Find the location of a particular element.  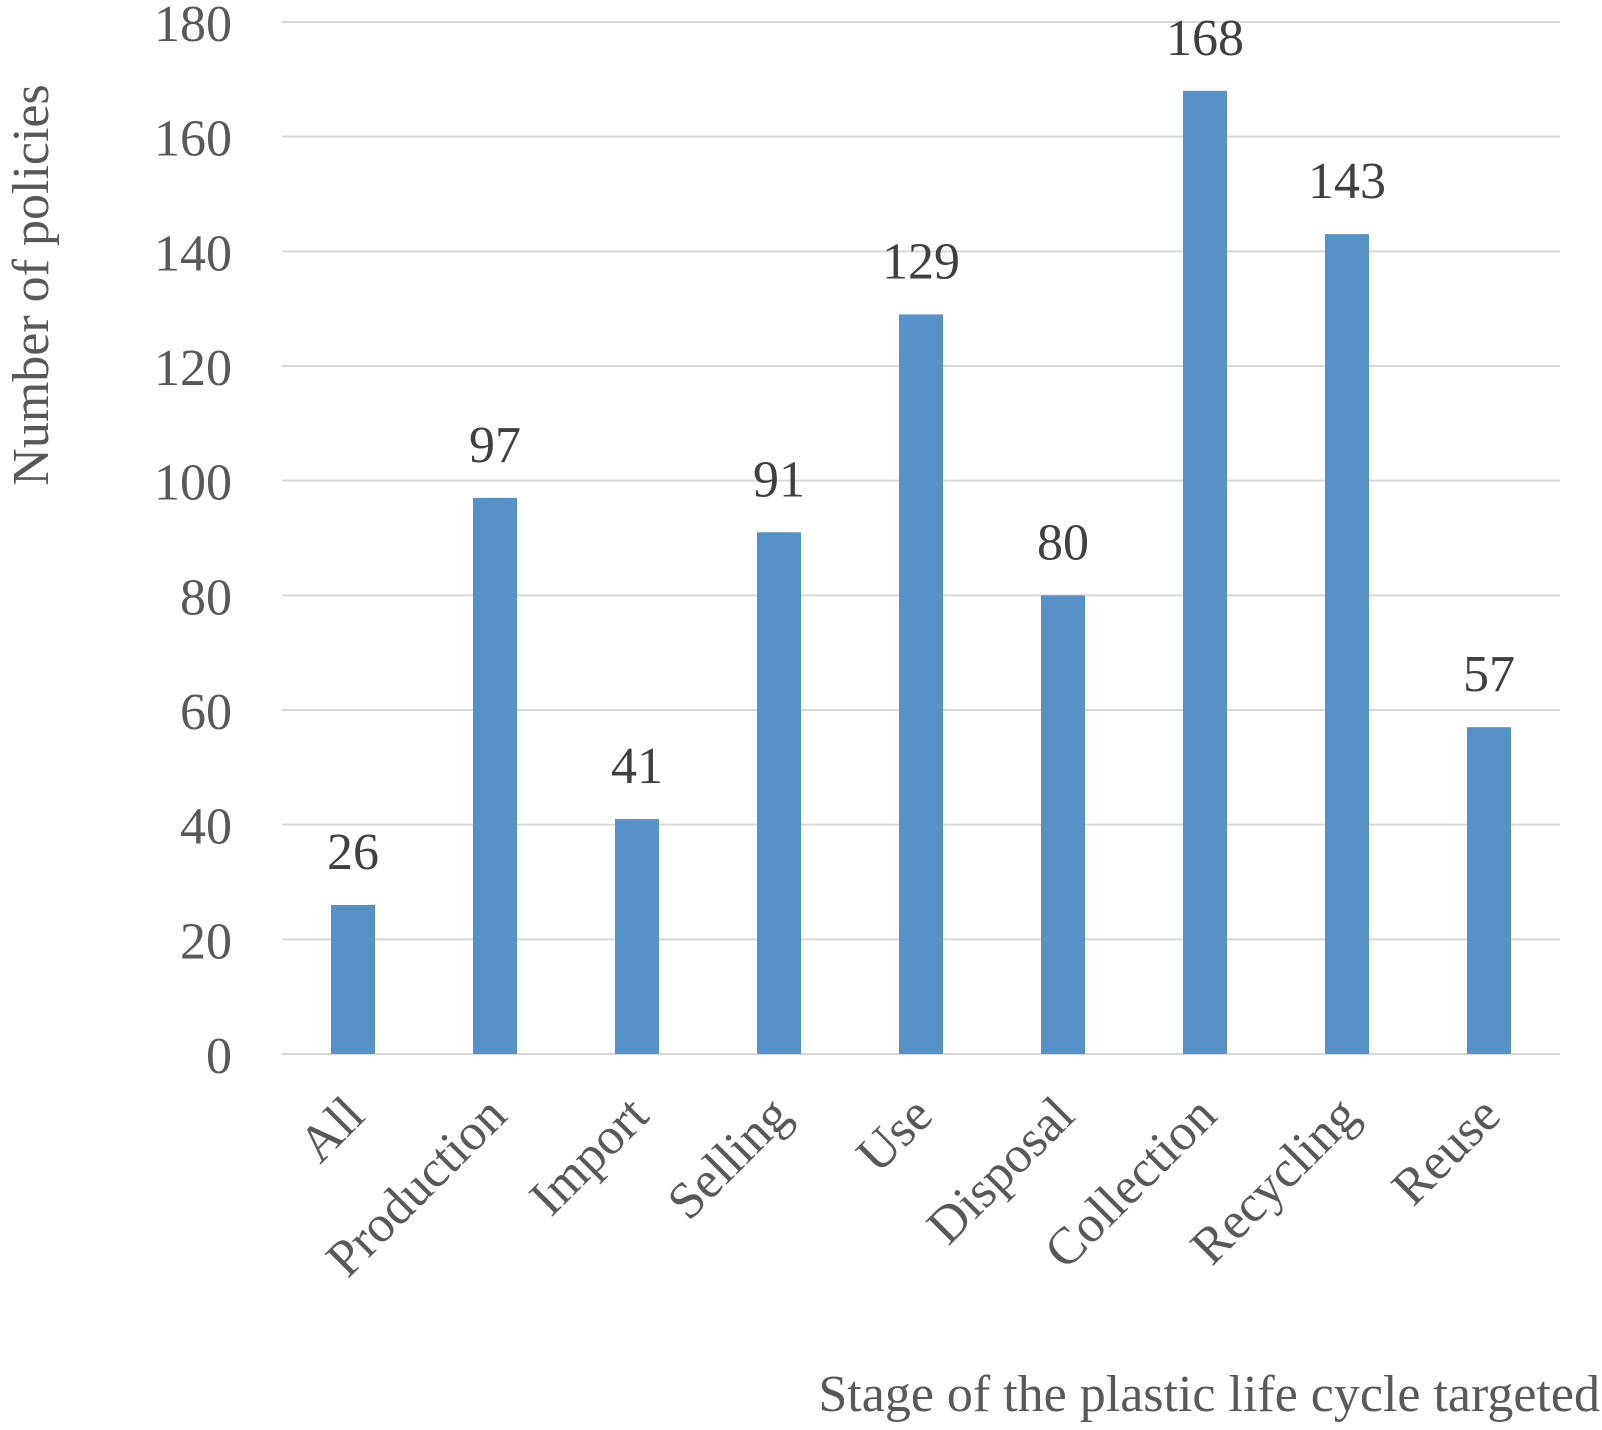

data-label: 41 is located at coordinates (637, 766).